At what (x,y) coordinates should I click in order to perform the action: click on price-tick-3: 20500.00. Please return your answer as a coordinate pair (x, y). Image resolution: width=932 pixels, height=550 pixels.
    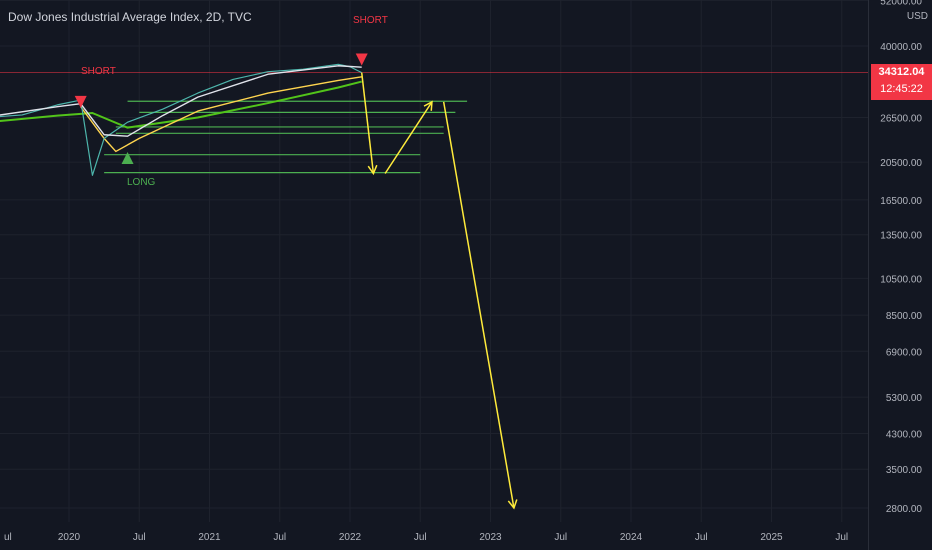
    Looking at the image, I should click on (901, 163).